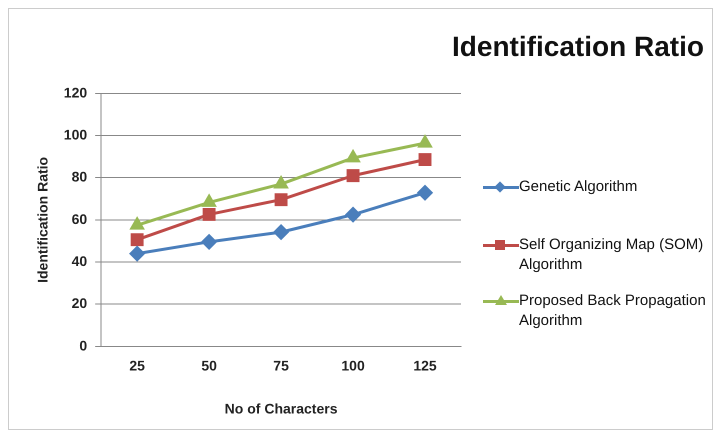 Image resolution: width=719 pixels, height=436 pixels. Describe the element at coordinates (281, 408) in the screenshot. I see `x-axis-title: No of Characters` at that location.